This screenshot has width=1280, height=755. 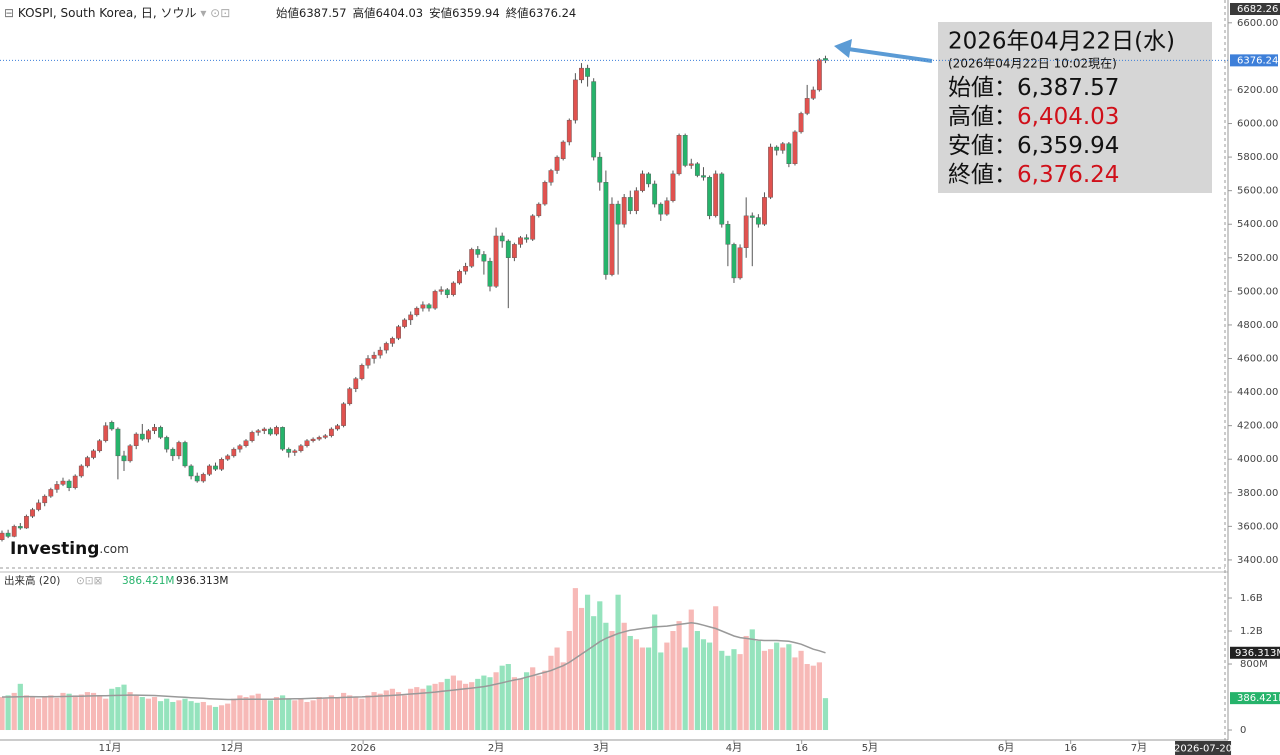 What do you see at coordinates (801, 748) in the screenshot?
I see `x-tick-label: 16` at bounding box center [801, 748].